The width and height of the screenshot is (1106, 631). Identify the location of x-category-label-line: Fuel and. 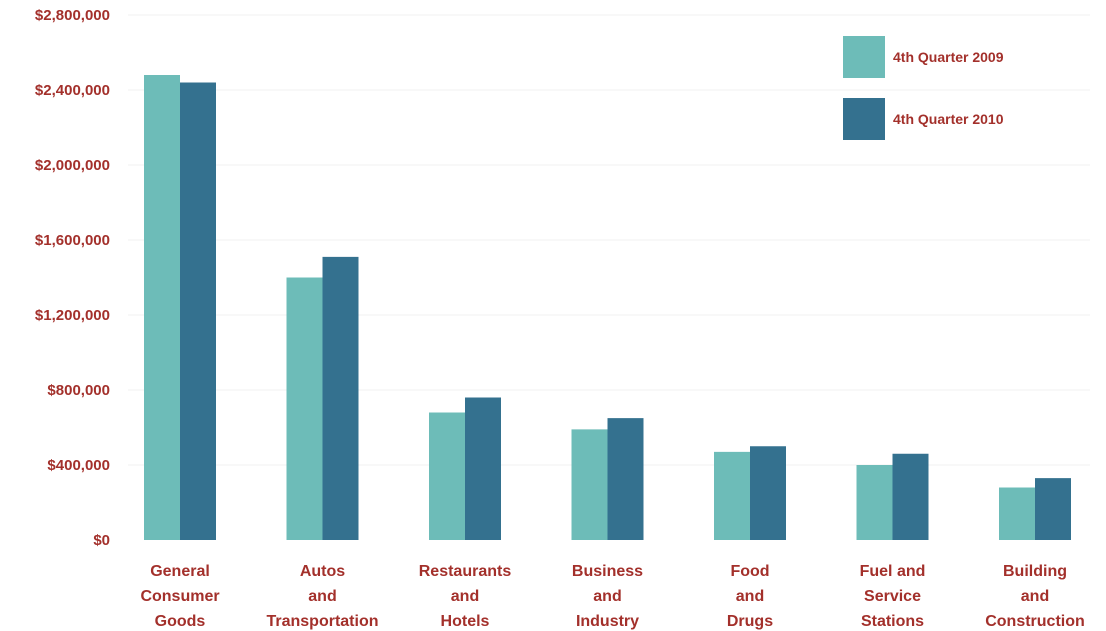
(893, 571).